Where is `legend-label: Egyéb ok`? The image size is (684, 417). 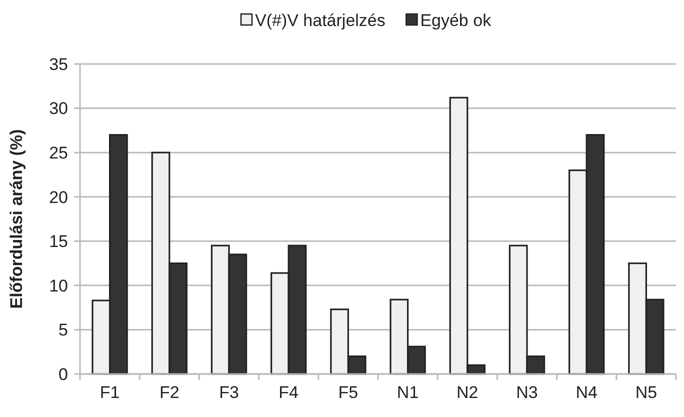
legend-label: Egyéb ok is located at coordinates (456, 20).